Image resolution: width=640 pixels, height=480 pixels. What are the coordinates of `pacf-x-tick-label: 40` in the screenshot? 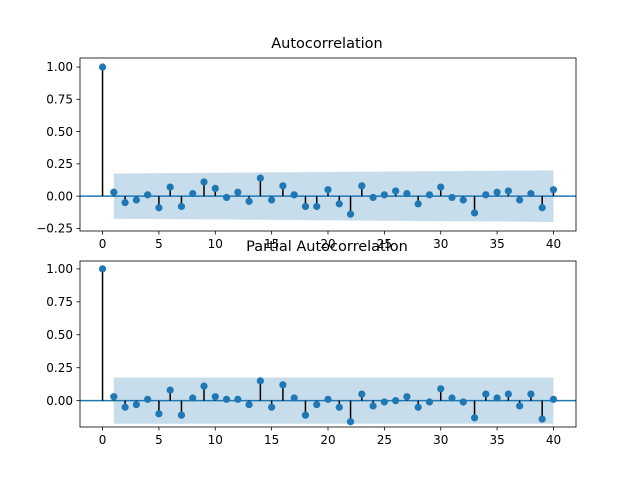 It's located at (553, 440).